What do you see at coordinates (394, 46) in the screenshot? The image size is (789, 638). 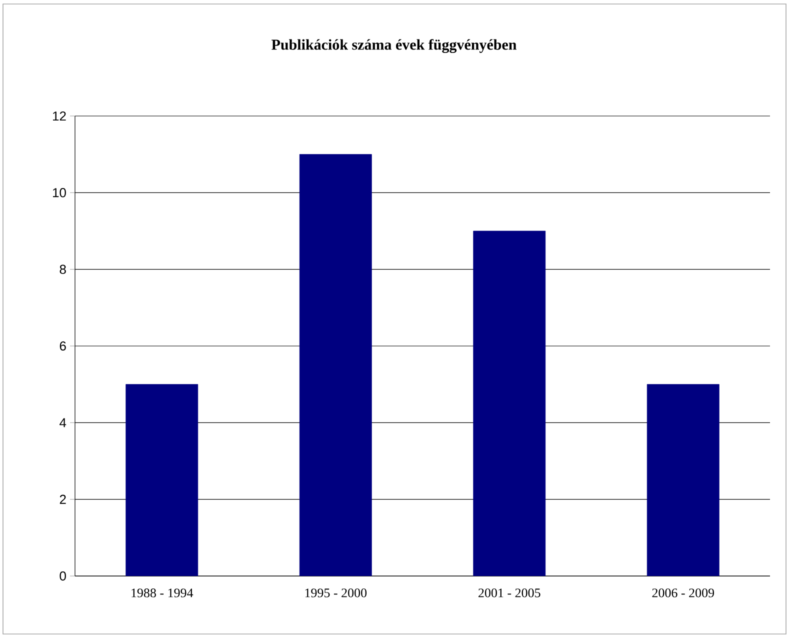 I see `chart-title: Publikációk száma évek függvényében` at bounding box center [394, 46].